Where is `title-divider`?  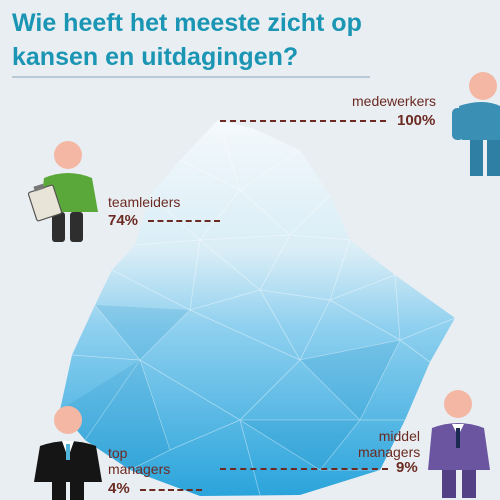
title-divider is located at coordinates (191, 77).